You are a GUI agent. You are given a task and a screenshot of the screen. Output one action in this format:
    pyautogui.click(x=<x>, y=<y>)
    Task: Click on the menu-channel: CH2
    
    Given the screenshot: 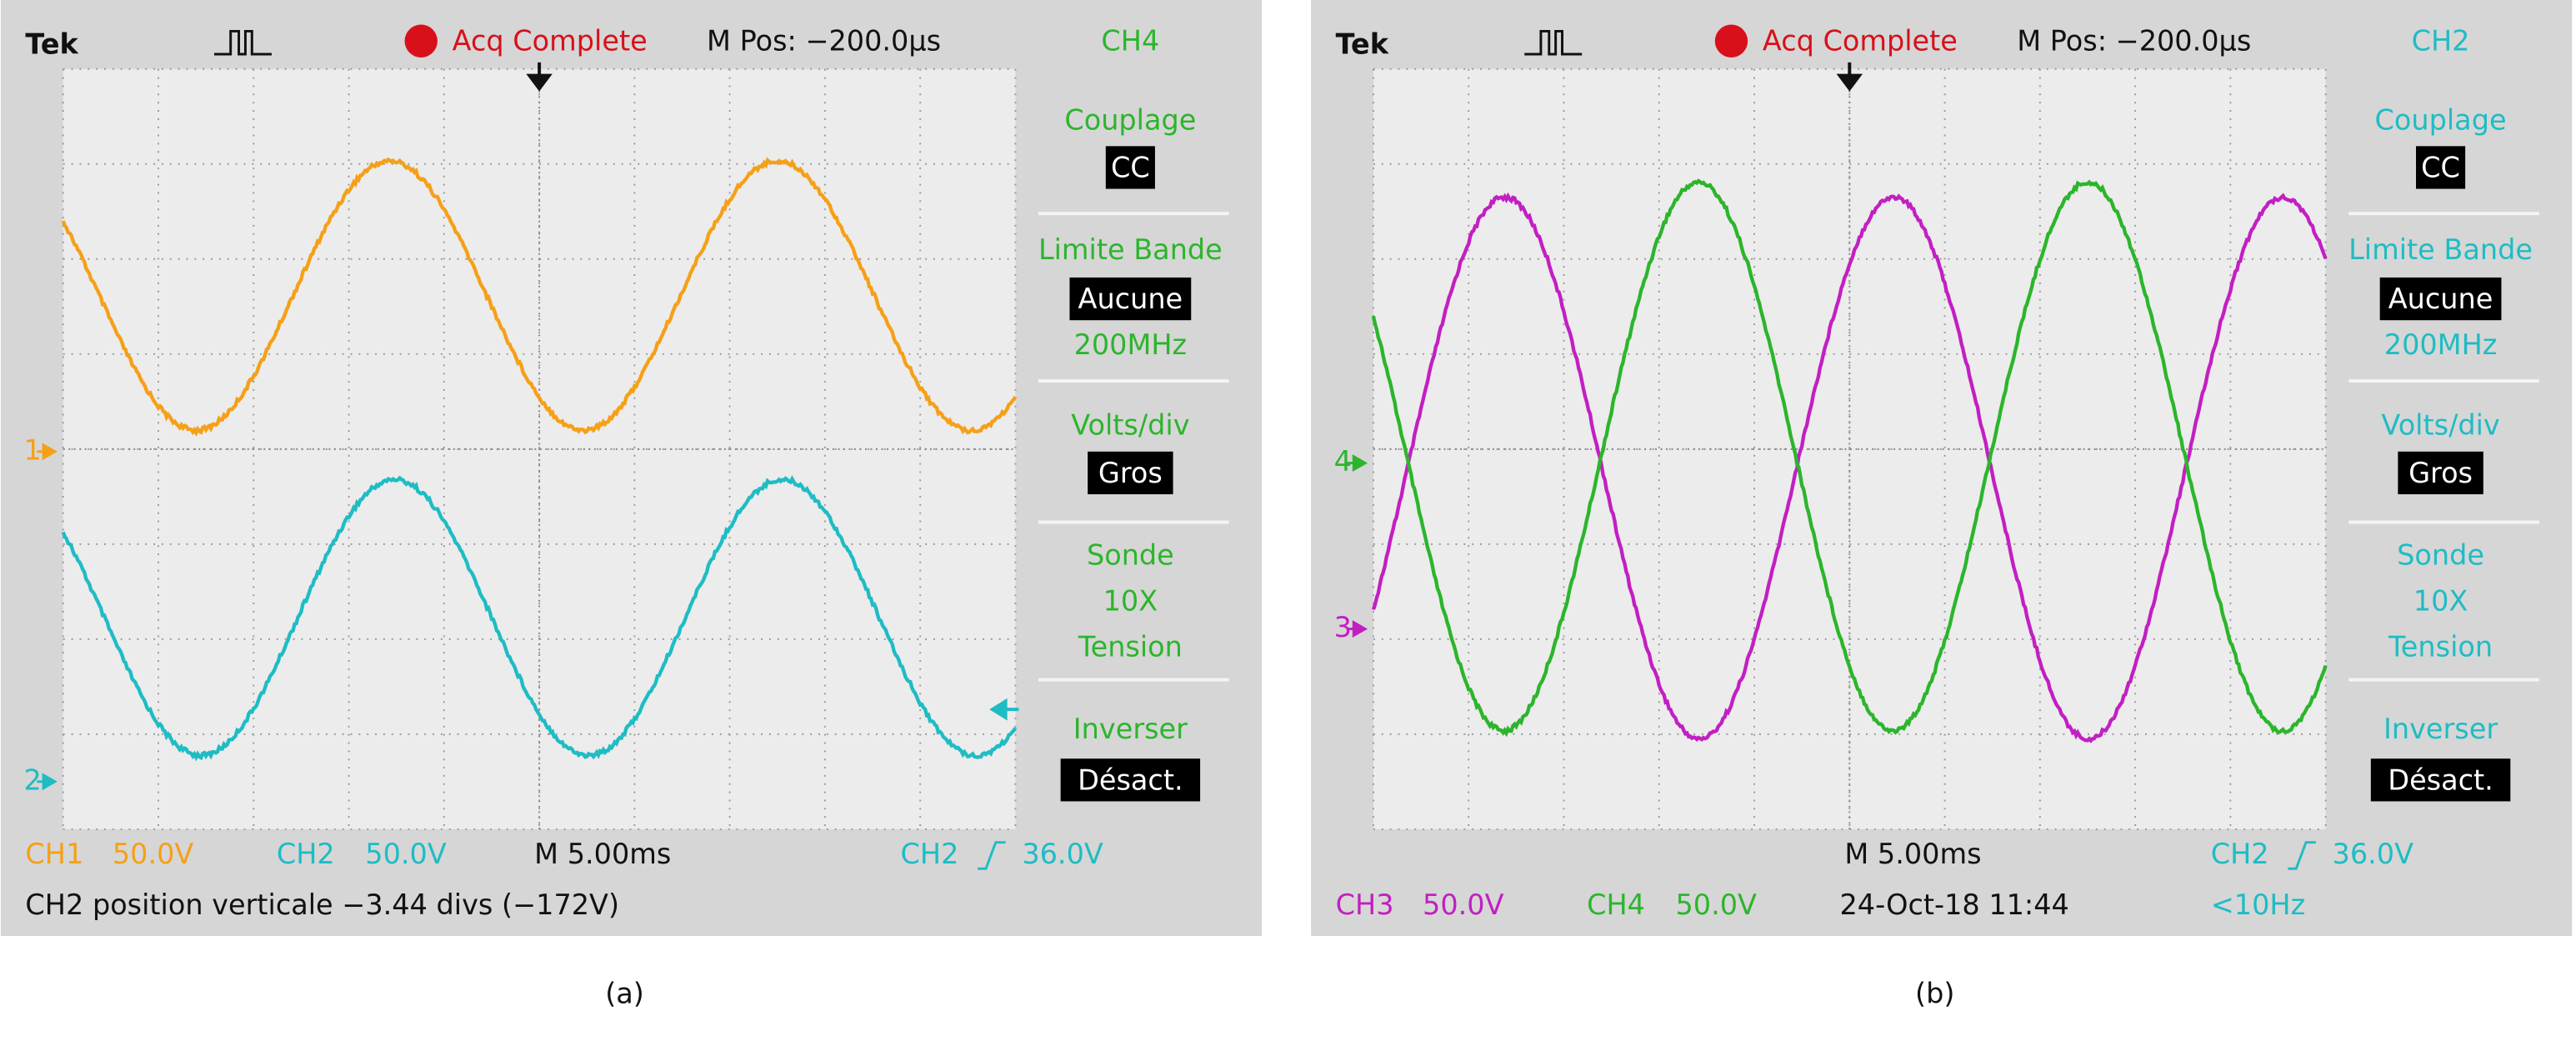 What is the action you would take?
    pyautogui.click(x=2441, y=41)
    